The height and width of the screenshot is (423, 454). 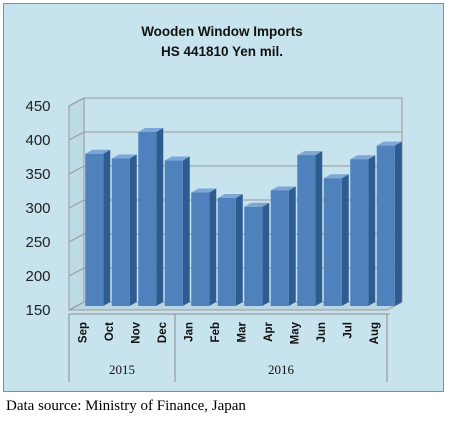 I want to click on x-tick-label: Aug, so click(x=375, y=333).